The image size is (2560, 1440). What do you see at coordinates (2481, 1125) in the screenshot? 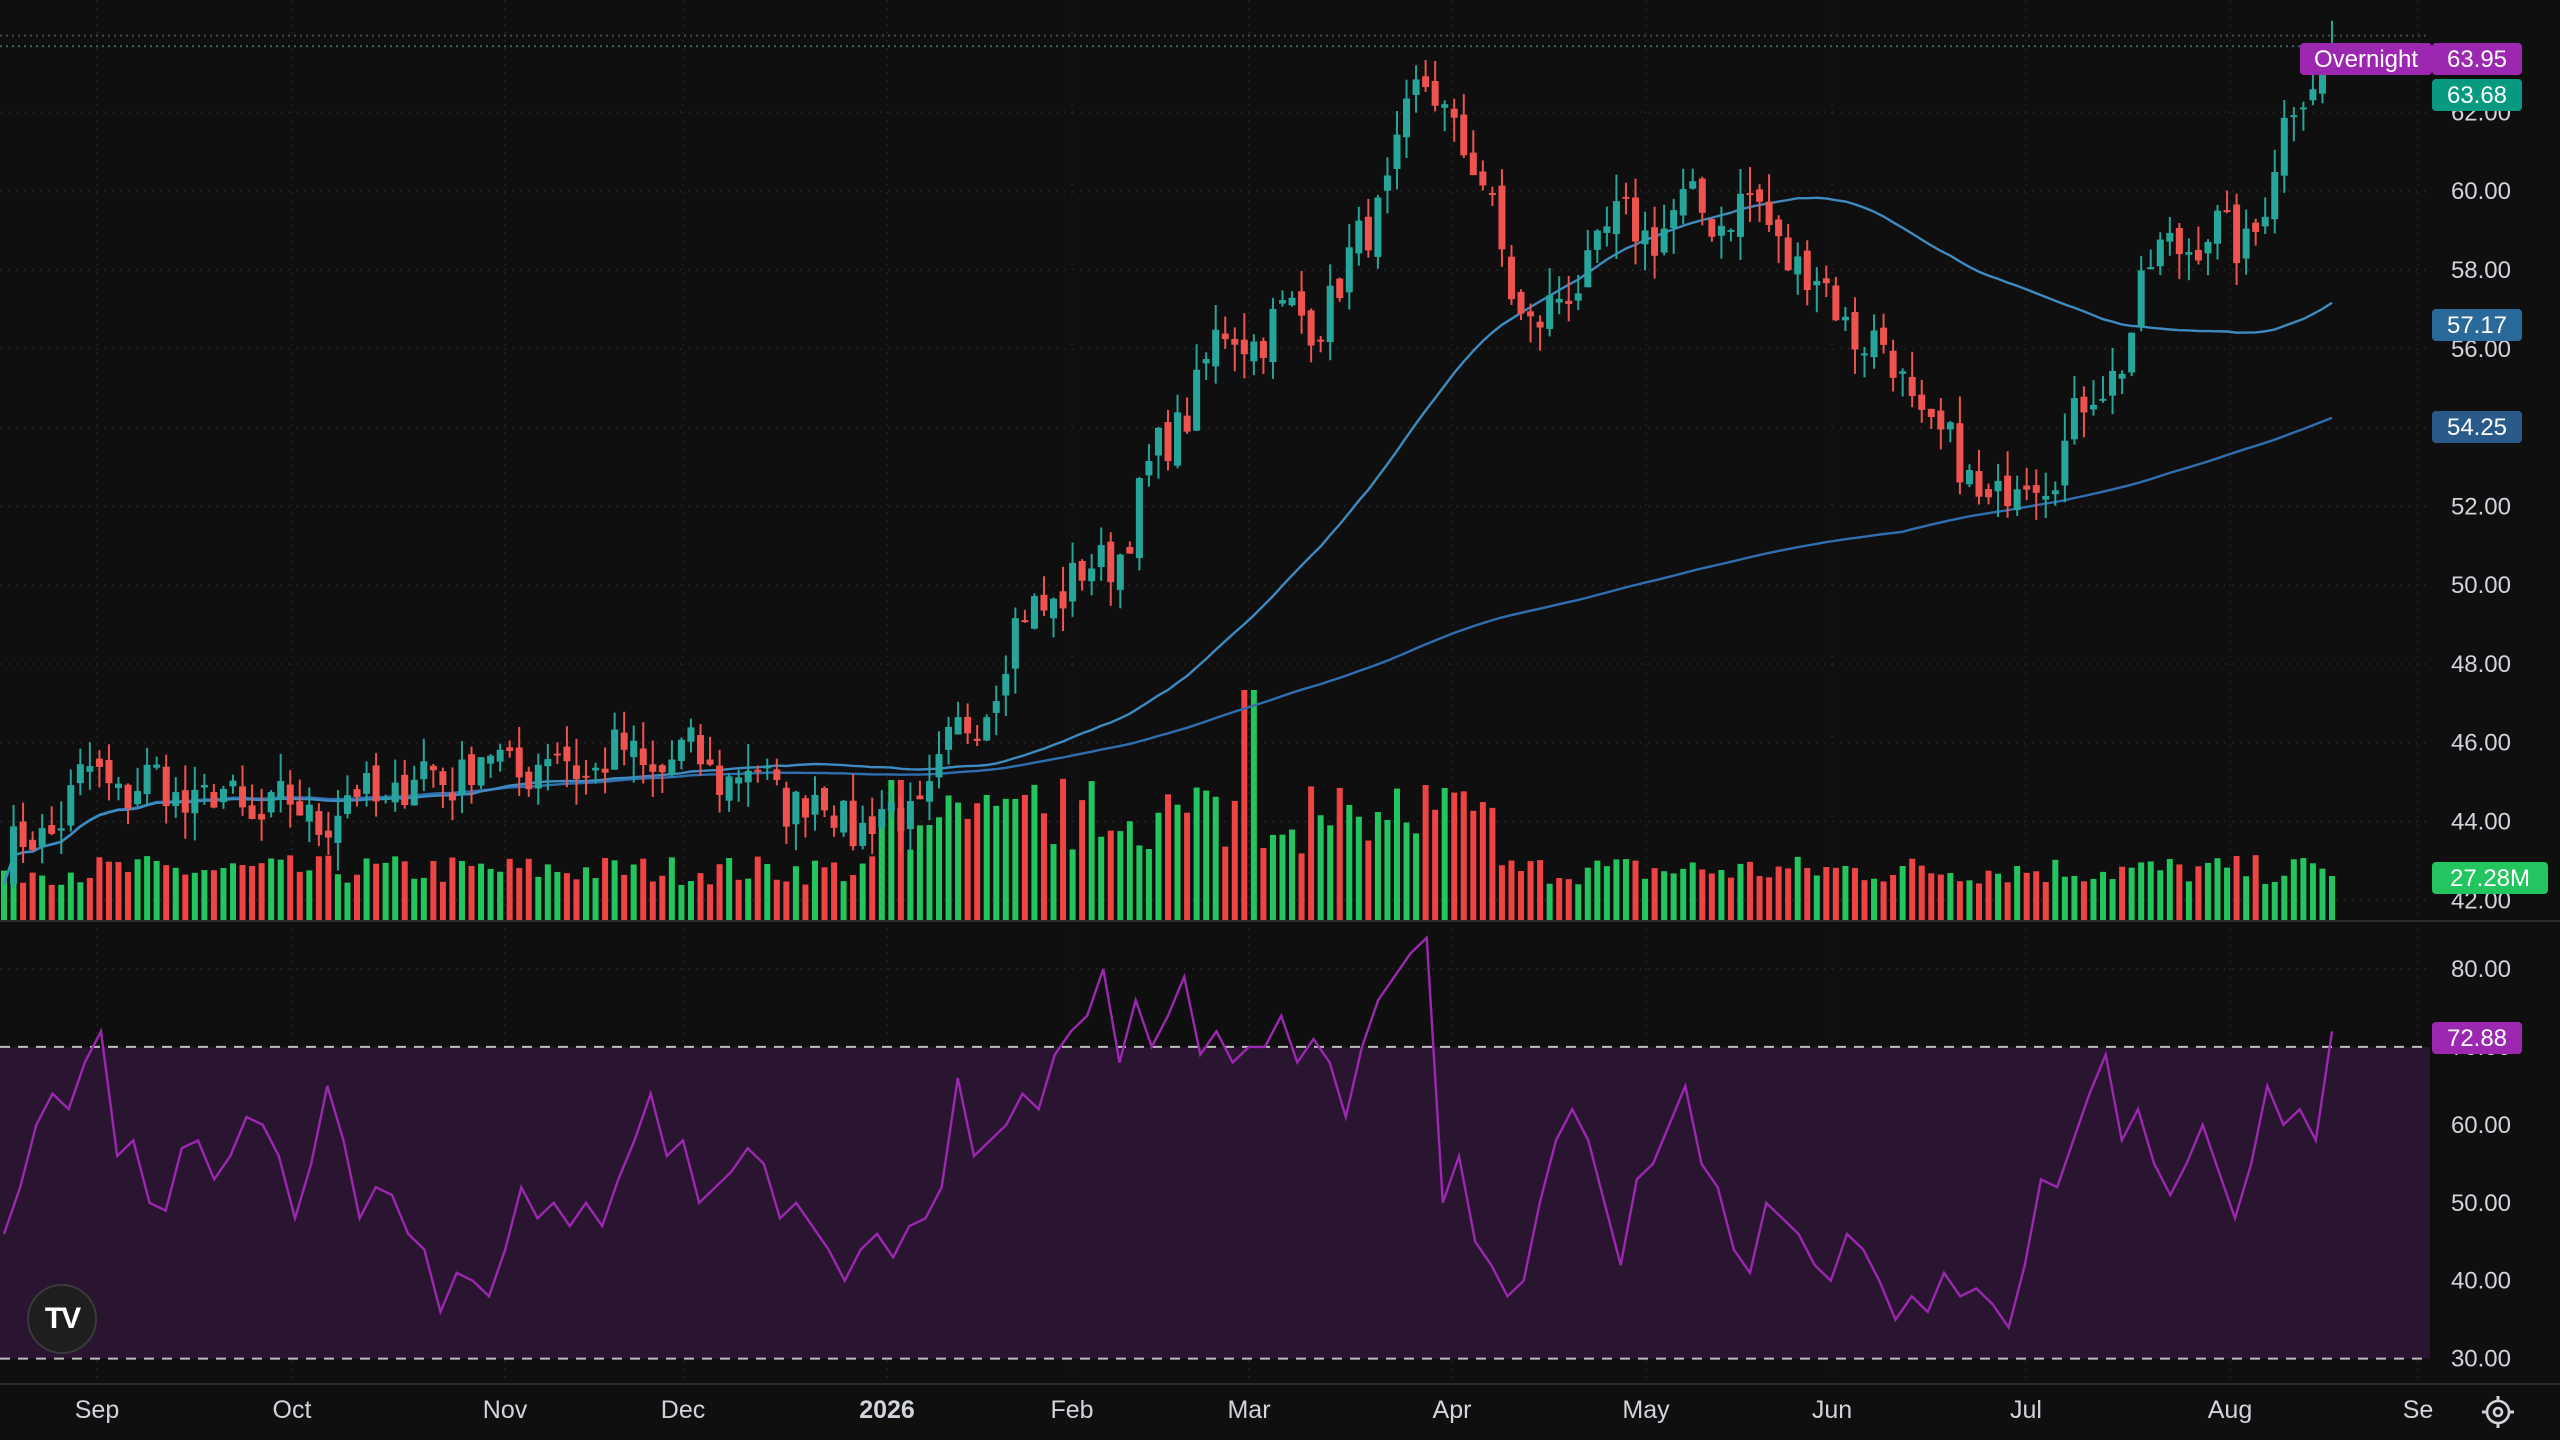
I see `rsi-axis-label: 60.00` at bounding box center [2481, 1125].